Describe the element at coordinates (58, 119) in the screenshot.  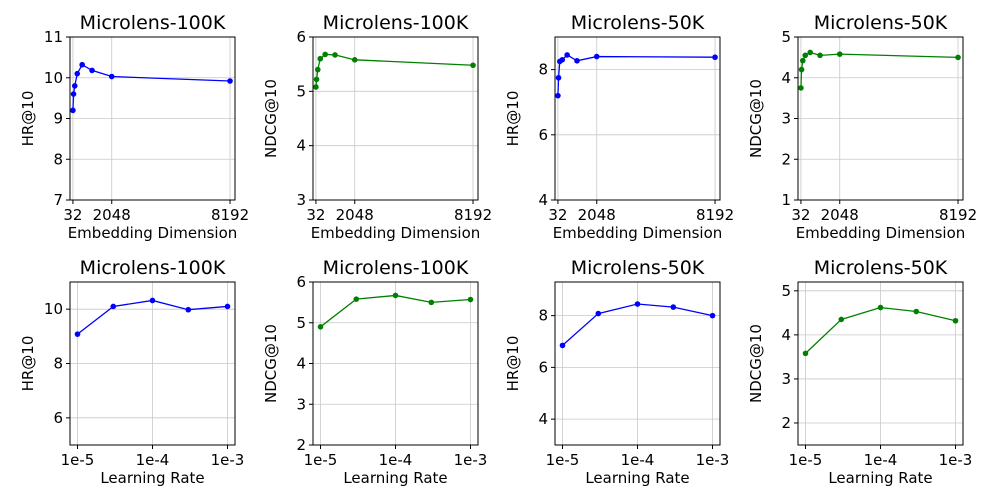
I see `y-tick-label: 9` at that location.